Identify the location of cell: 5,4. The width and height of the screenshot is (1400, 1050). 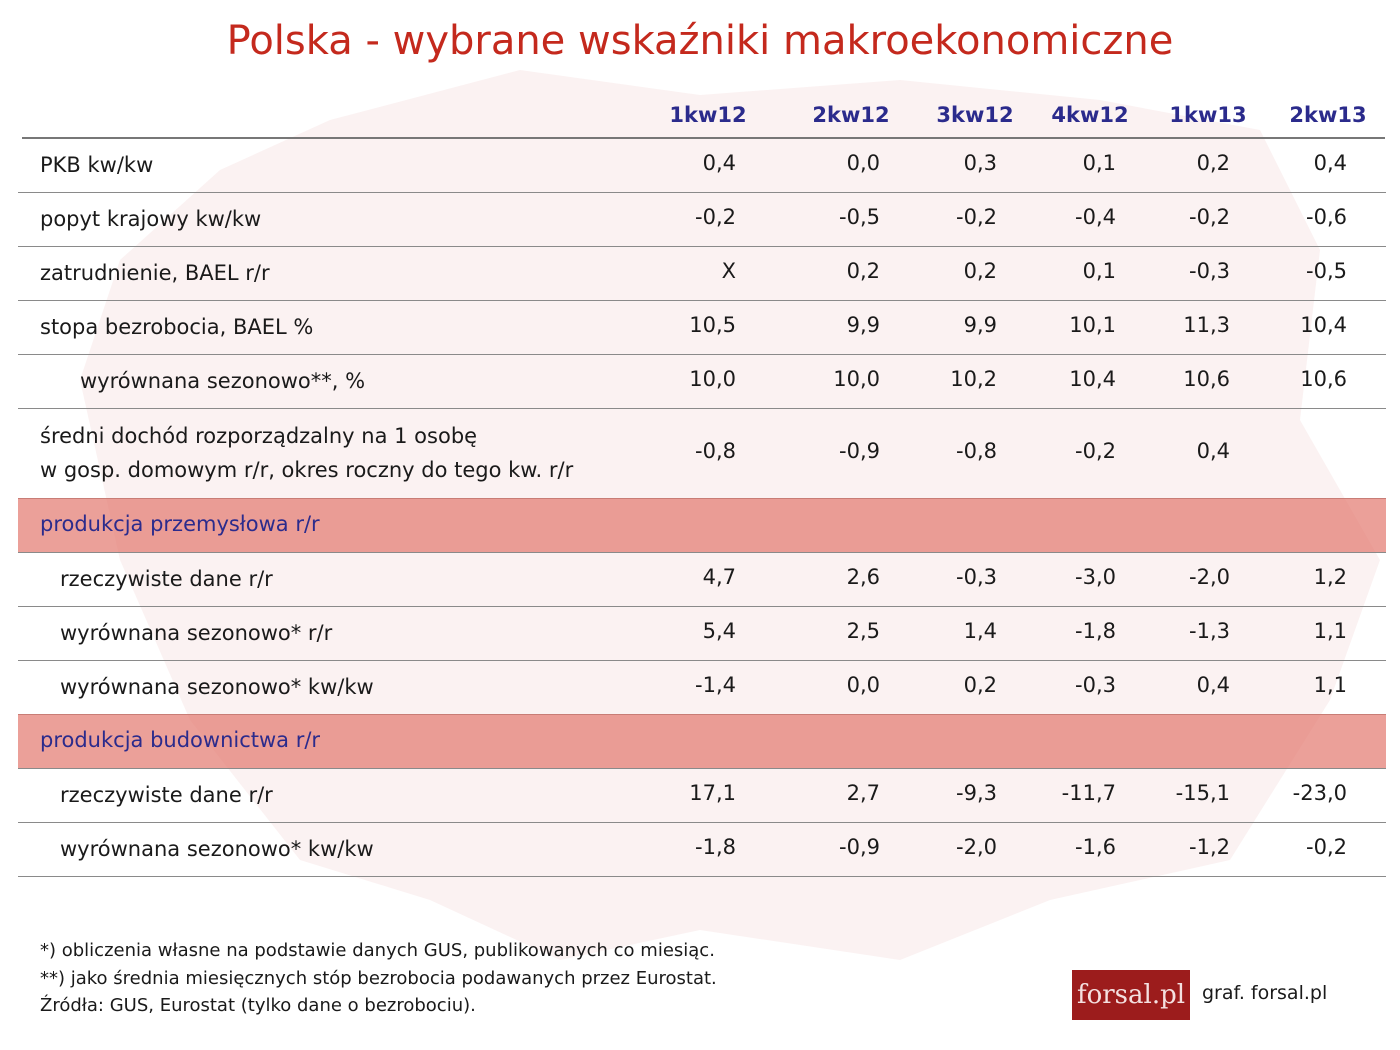
(719, 631).